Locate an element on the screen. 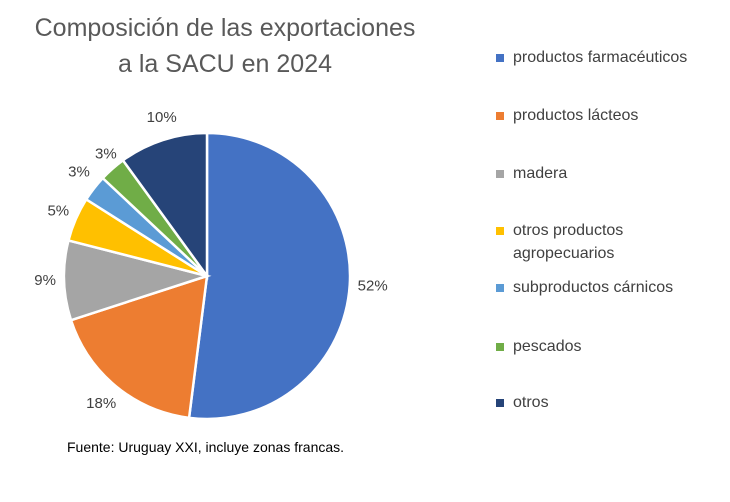  legend-label: pescados is located at coordinates (547, 346).